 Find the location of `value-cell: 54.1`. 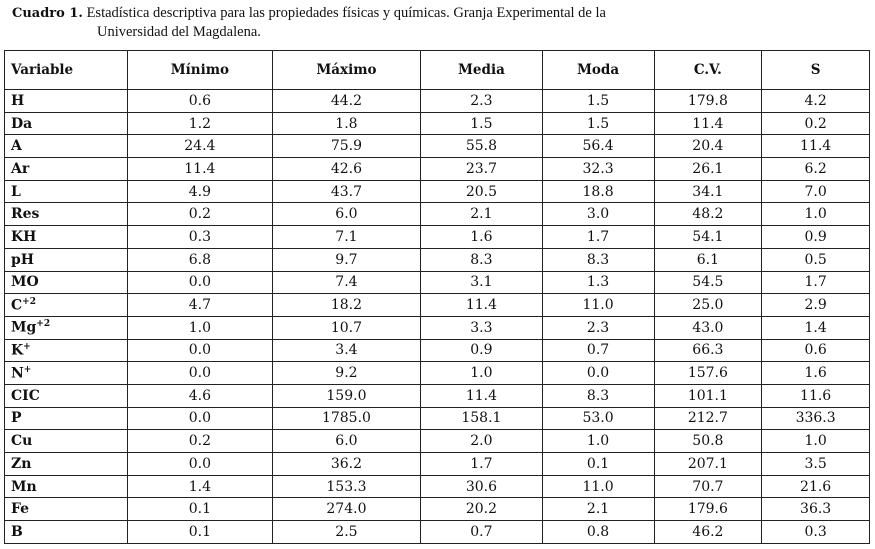

value-cell: 54.1 is located at coordinates (708, 237).